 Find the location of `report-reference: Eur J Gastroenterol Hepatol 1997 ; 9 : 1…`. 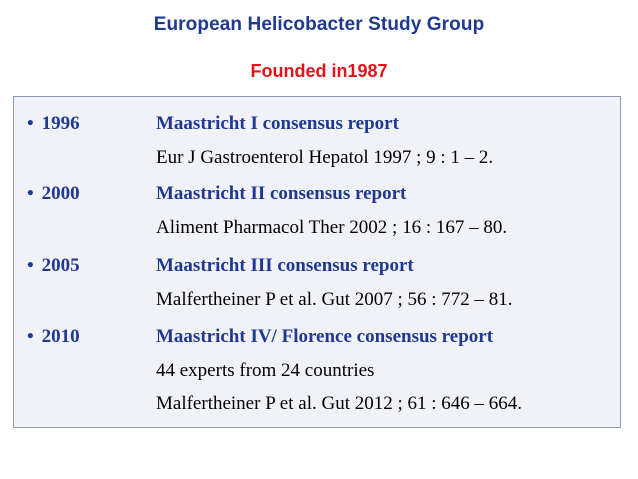

report-reference: Eur J Gastroenterol Hepatol 1997 ; 9 : 1… is located at coordinates (325, 157).